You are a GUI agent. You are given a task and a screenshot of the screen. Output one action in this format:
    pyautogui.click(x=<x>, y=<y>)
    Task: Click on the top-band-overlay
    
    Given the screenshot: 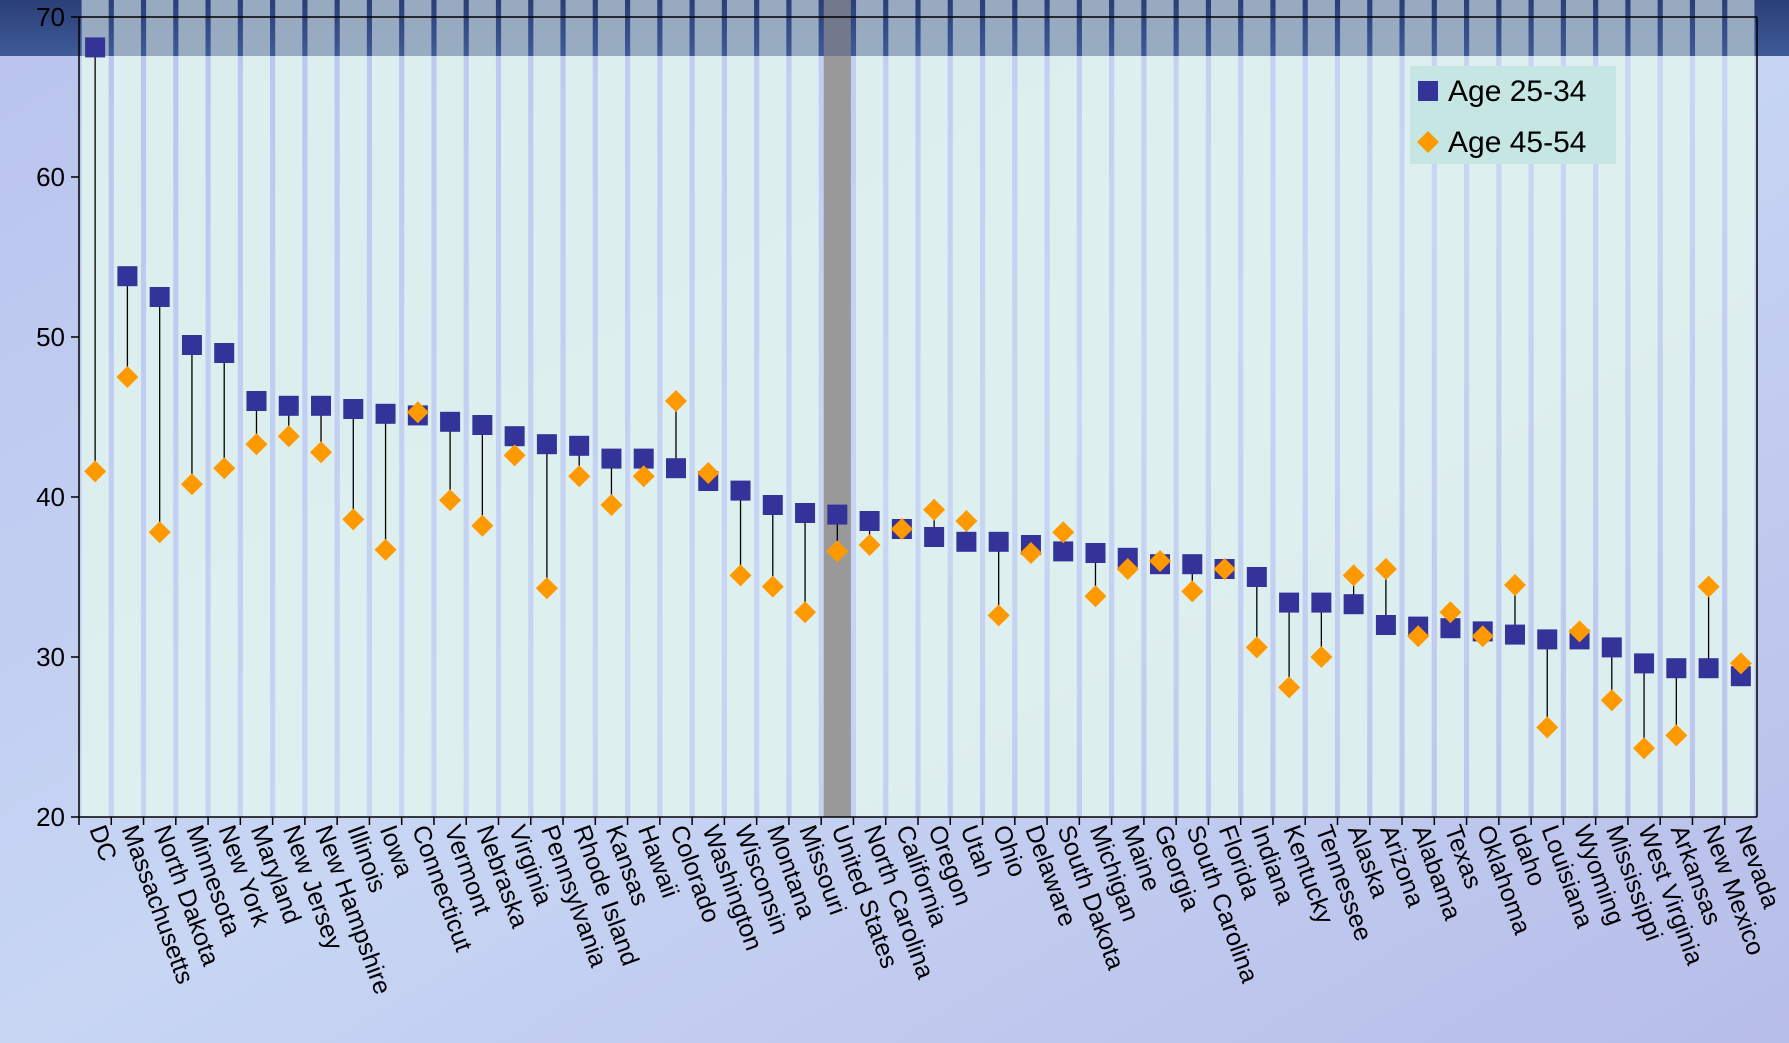 What is the action you would take?
    pyautogui.click(x=894, y=28)
    